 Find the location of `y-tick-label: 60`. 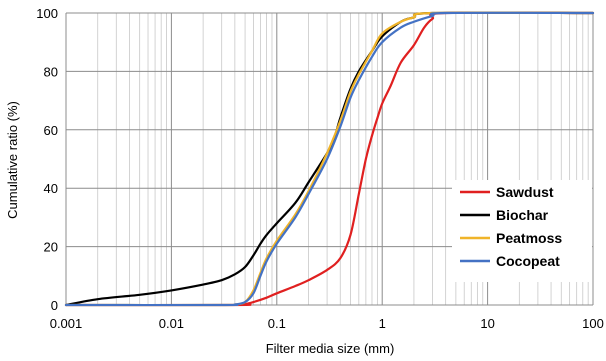

y-tick-label: 60 is located at coordinates (51, 130).